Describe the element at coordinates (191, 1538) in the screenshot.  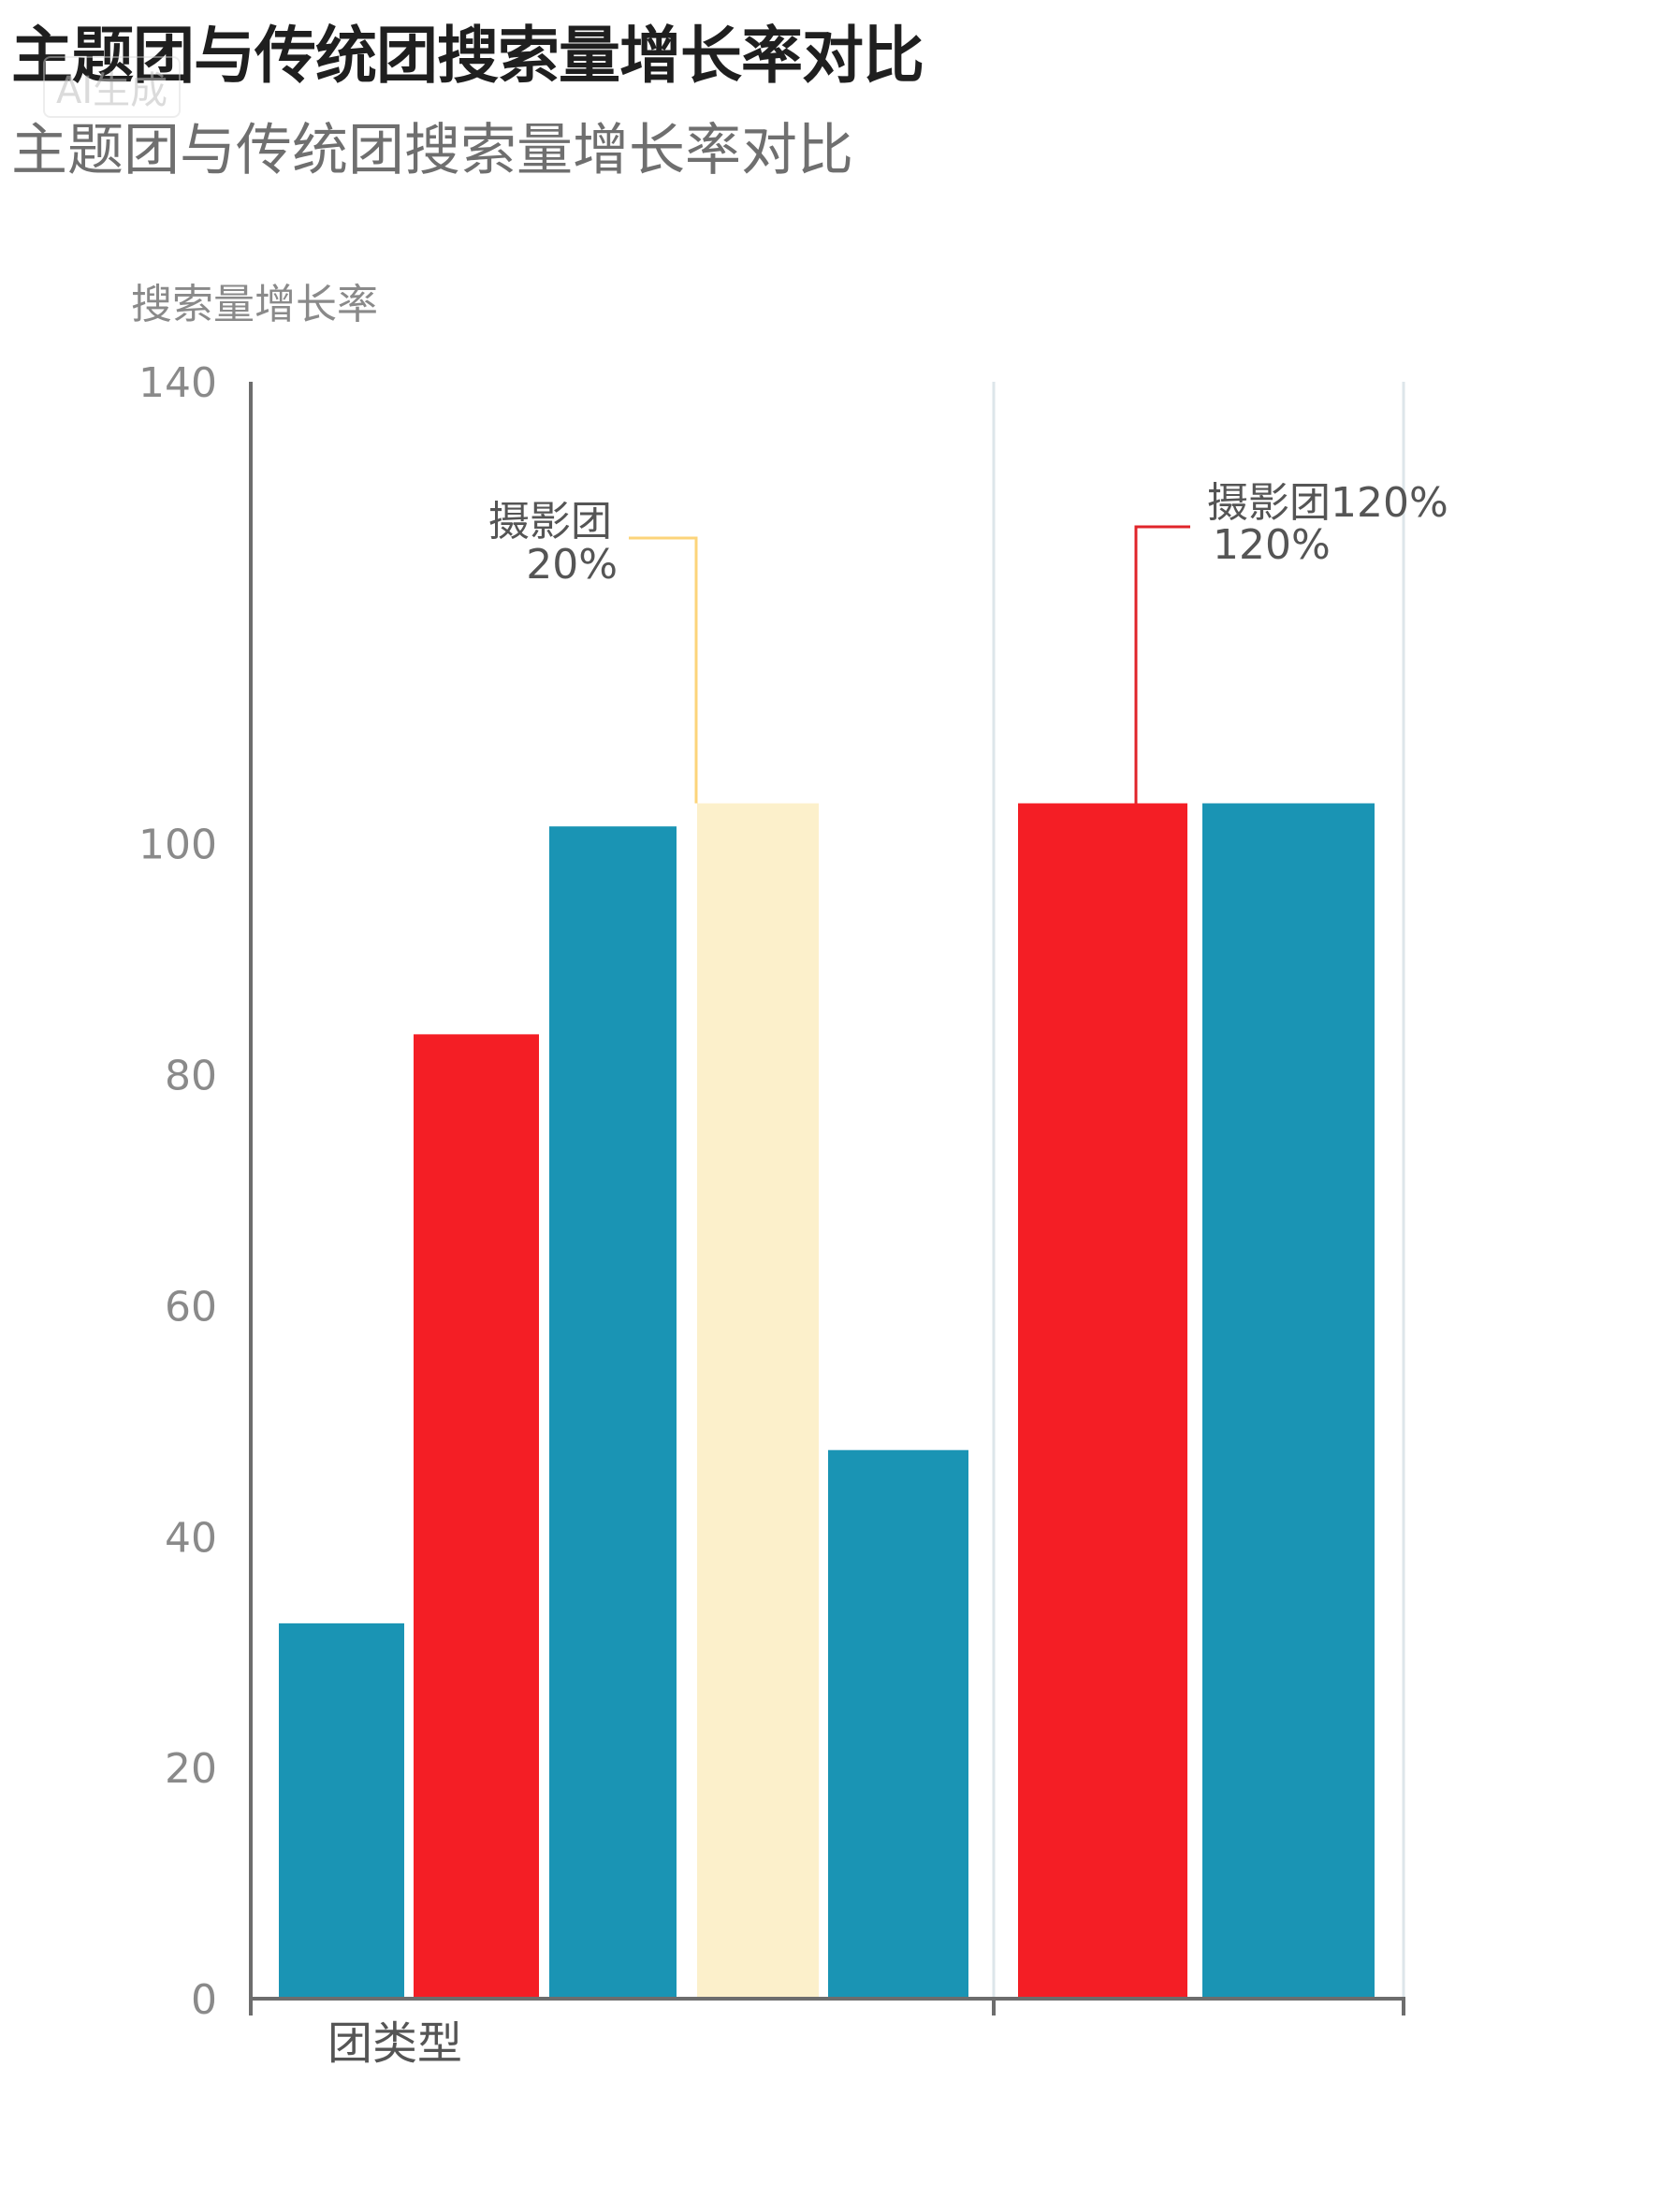
I see `y-tick-label: 40` at that location.